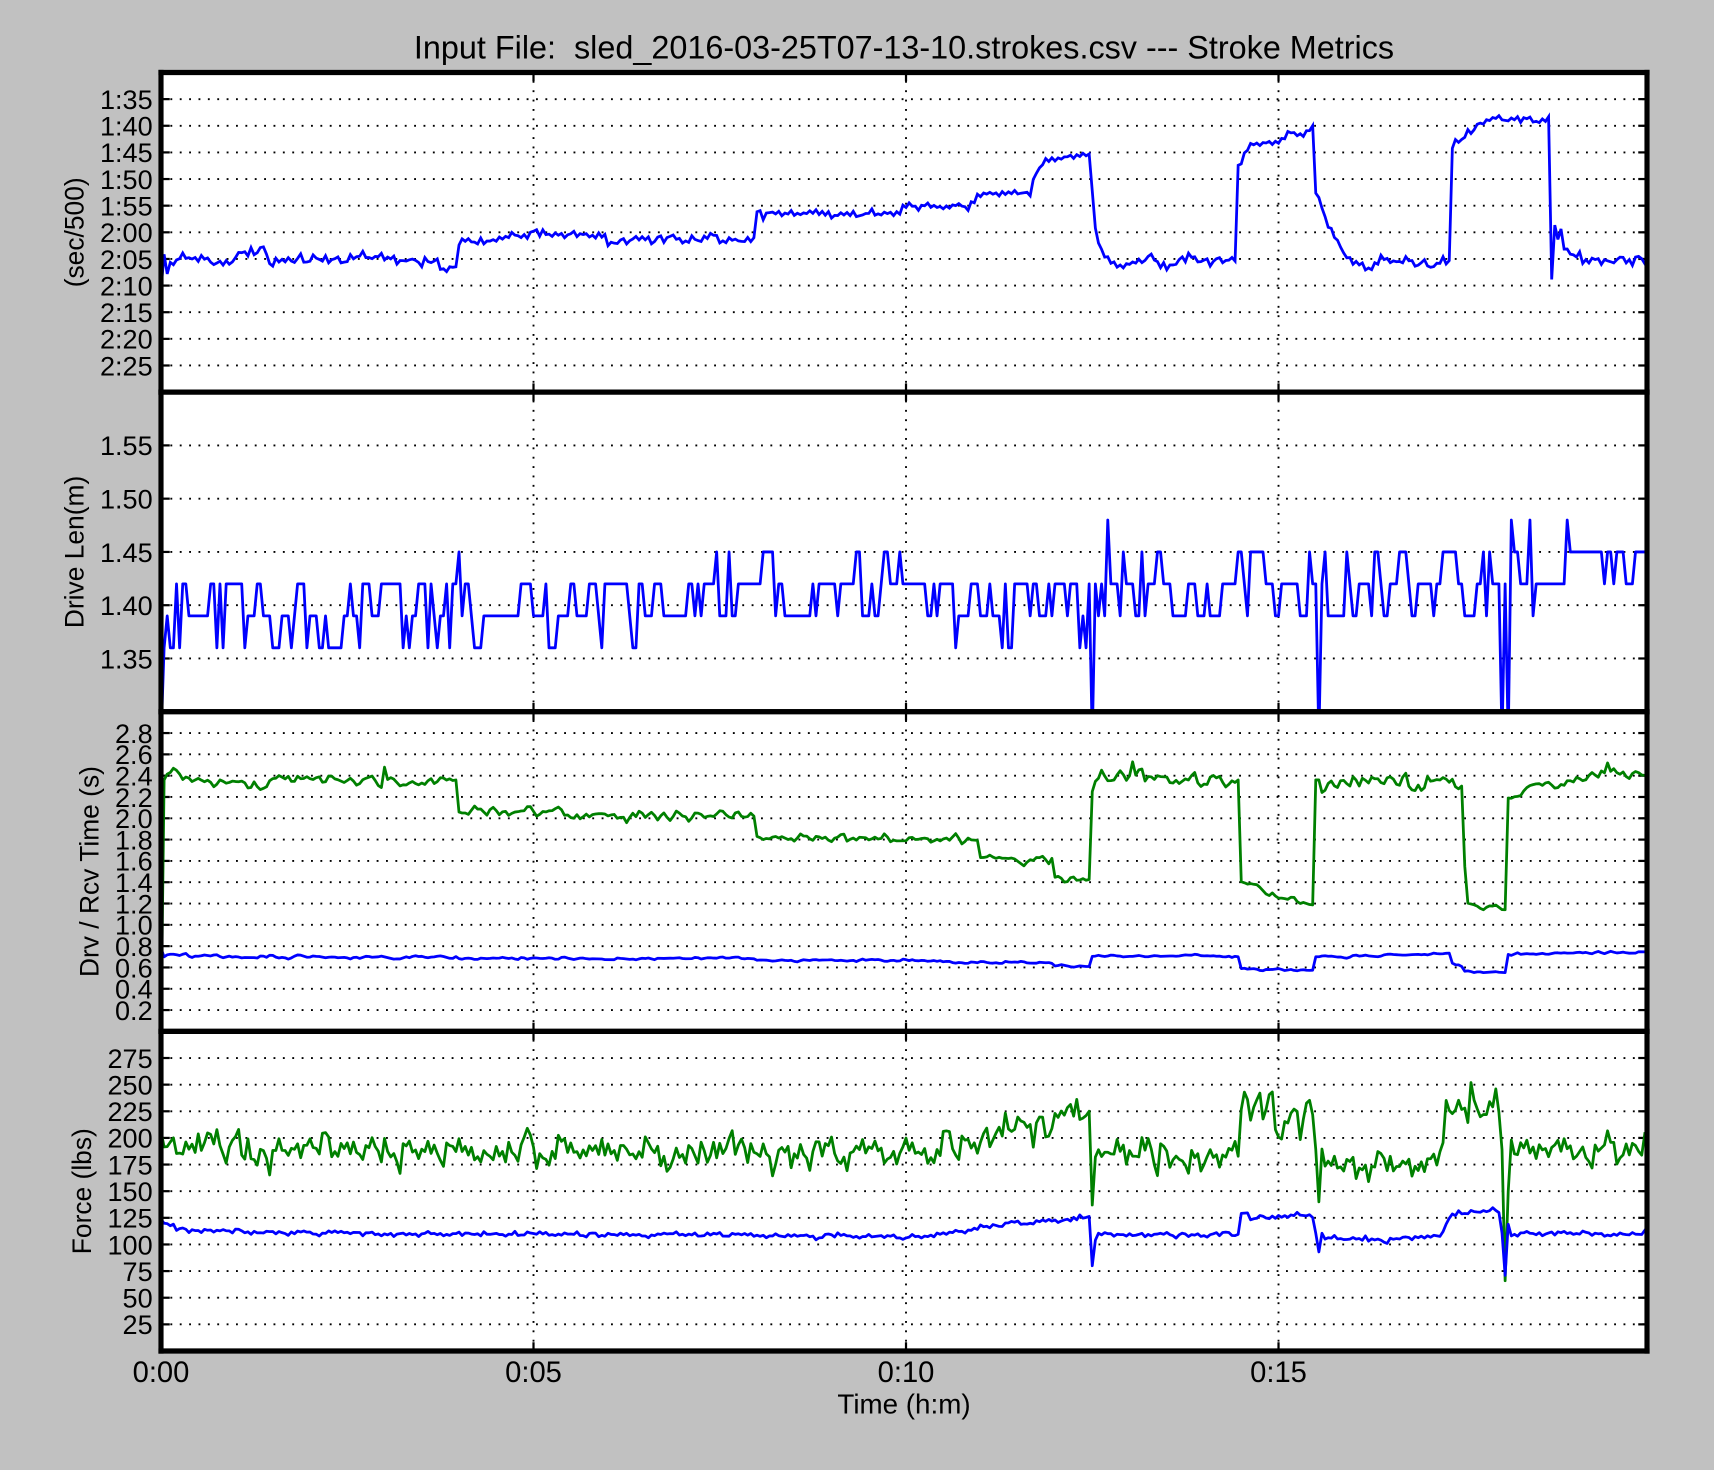 The height and width of the screenshot is (1470, 1714). I want to click on svg-text: 1.40, so click(126, 605).